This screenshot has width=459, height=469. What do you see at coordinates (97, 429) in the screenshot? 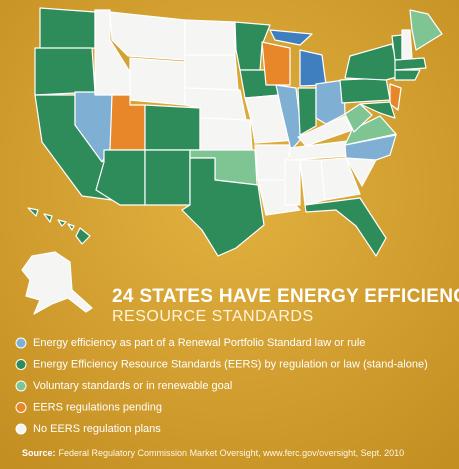
I see `legend-label: No EERS regulation plans` at bounding box center [97, 429].